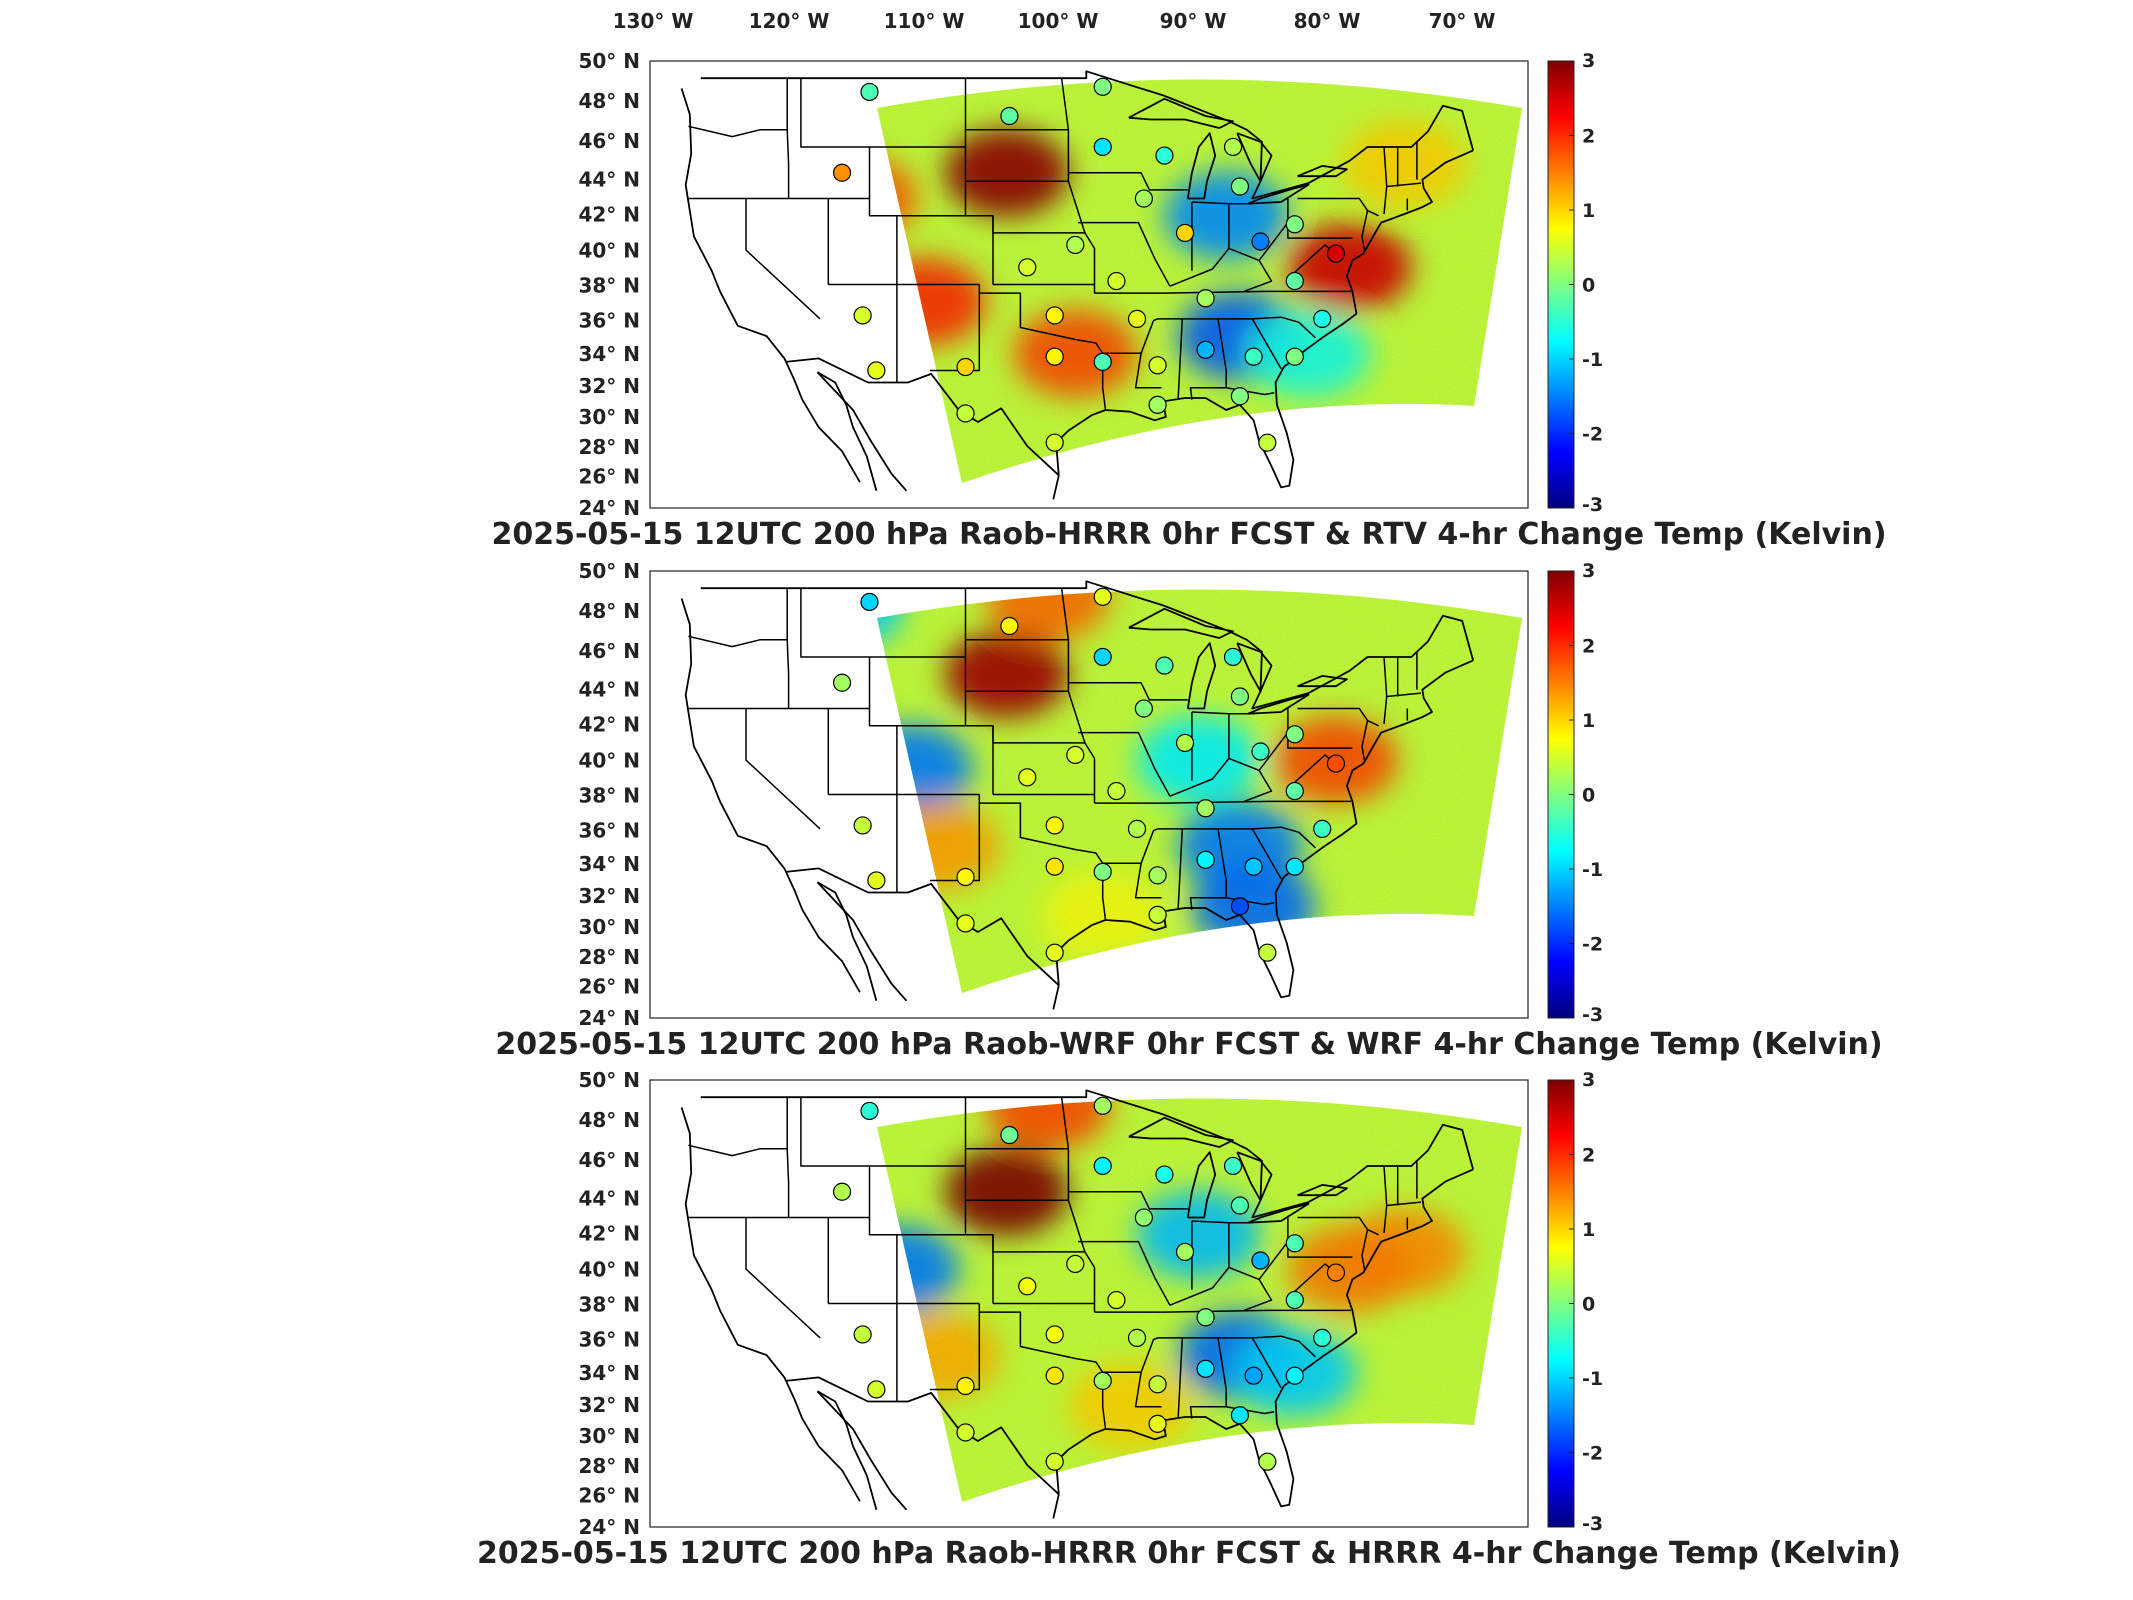 This screenshot has height=1600, width=2133. What do you see at coordinates (924, 21) in the screenshot?
I see `lon-tick-label: 110° W` at bounding box center [924, 21].